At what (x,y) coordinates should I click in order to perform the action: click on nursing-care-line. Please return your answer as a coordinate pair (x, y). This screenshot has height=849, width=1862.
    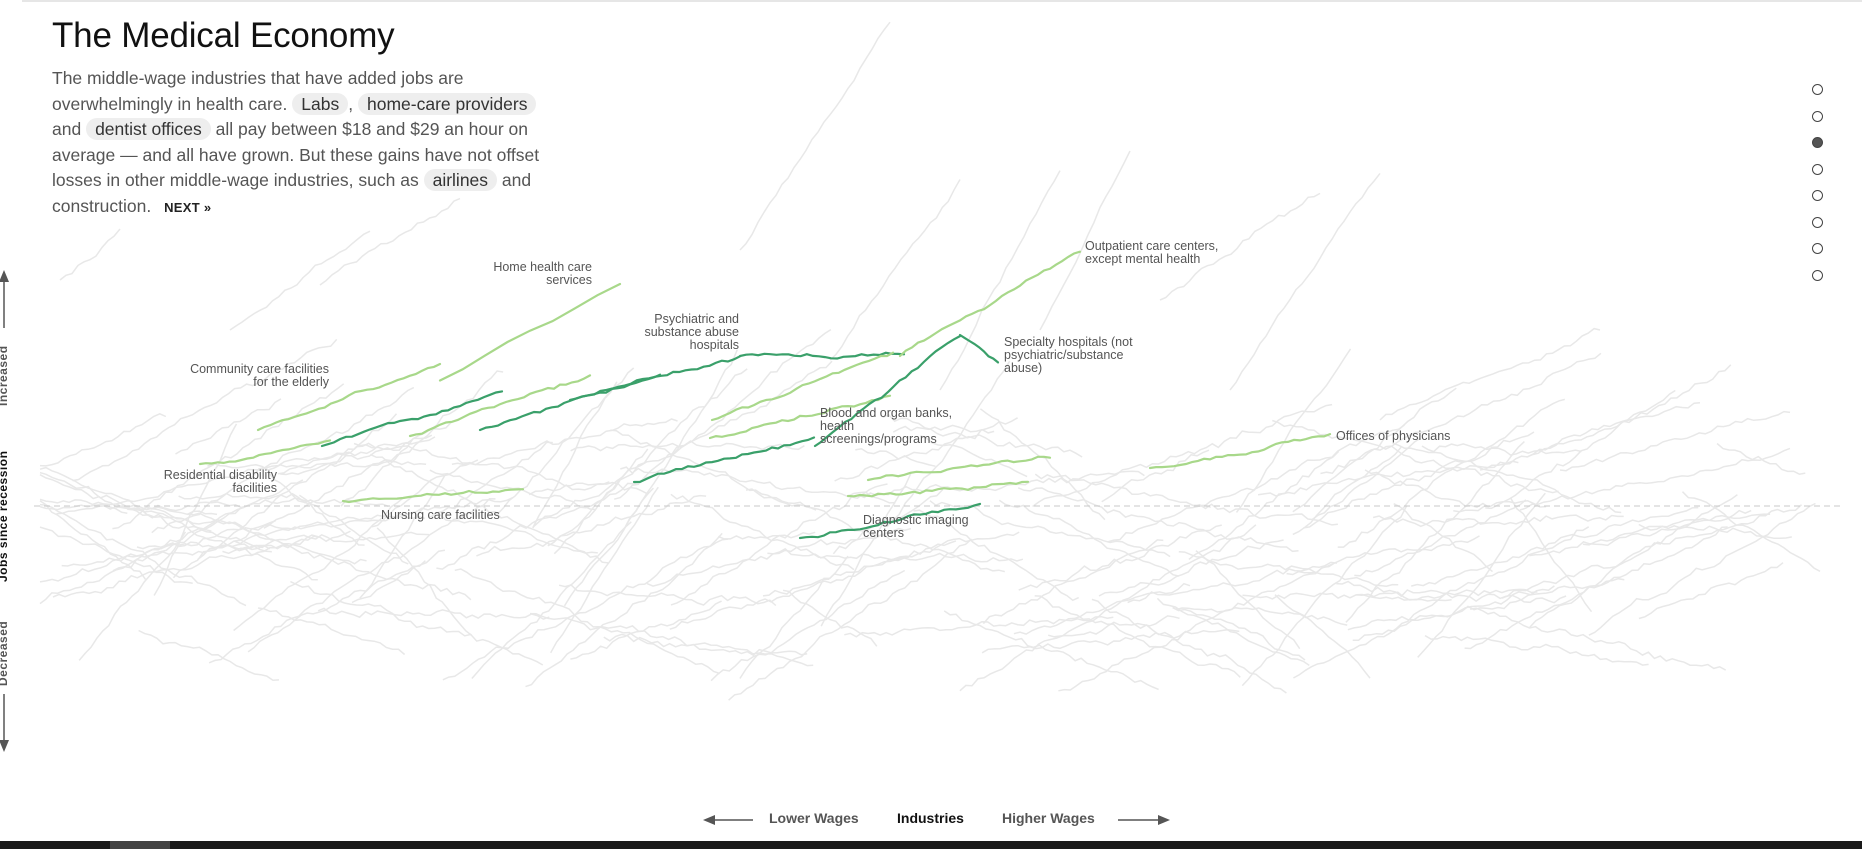
    Looking at the image, I should click on (433, 496).